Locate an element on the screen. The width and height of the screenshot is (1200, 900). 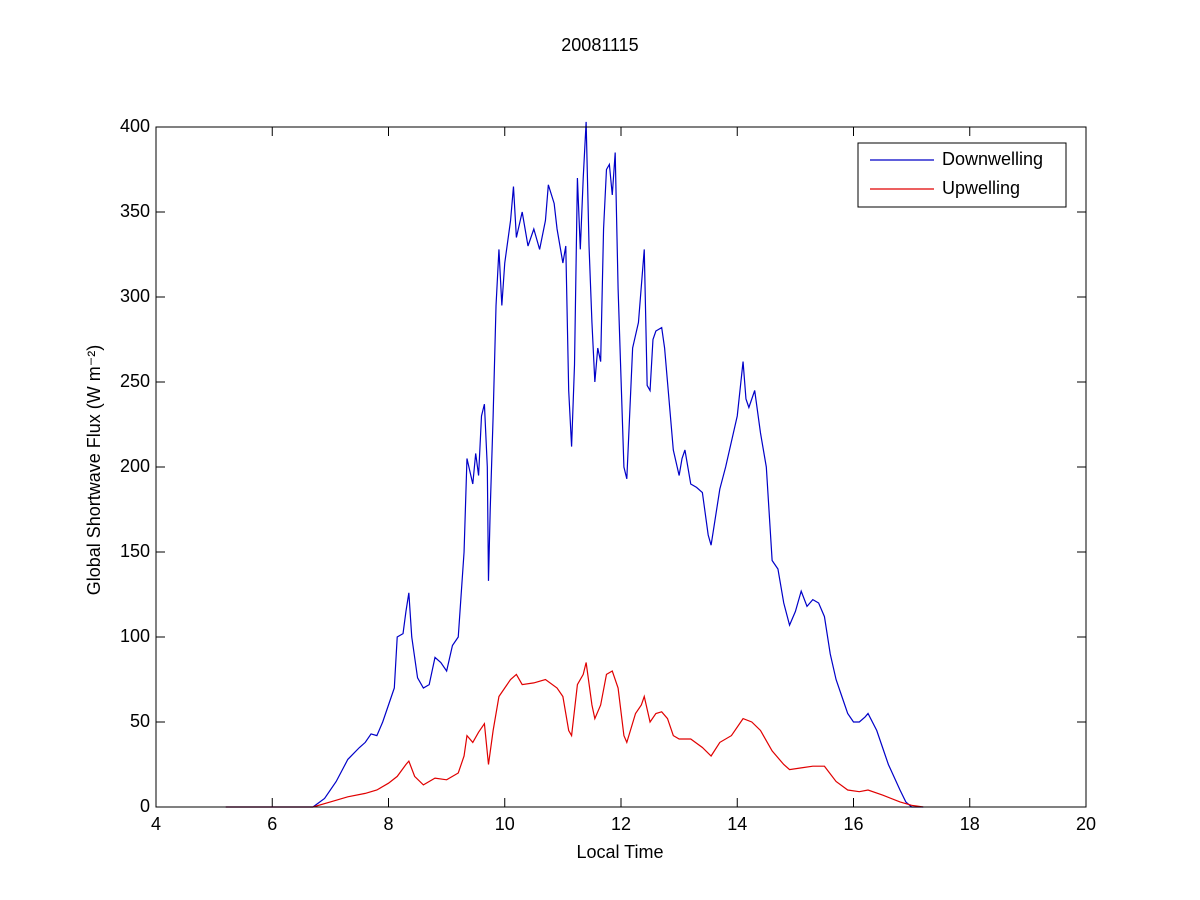
y-tick-label: 0 is located at coordinates (145, 806).